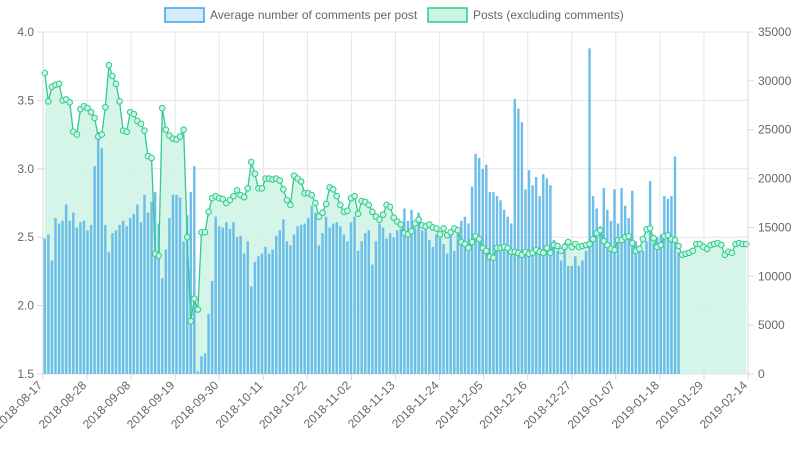 This screenshot has width=798, height=450. What do you see at coordinates (30, 203) in the screenshot?
I see `left-axis: 1.5 2.0 2.5 3.0 3.5 4.0` at bounding box center [30, 203].